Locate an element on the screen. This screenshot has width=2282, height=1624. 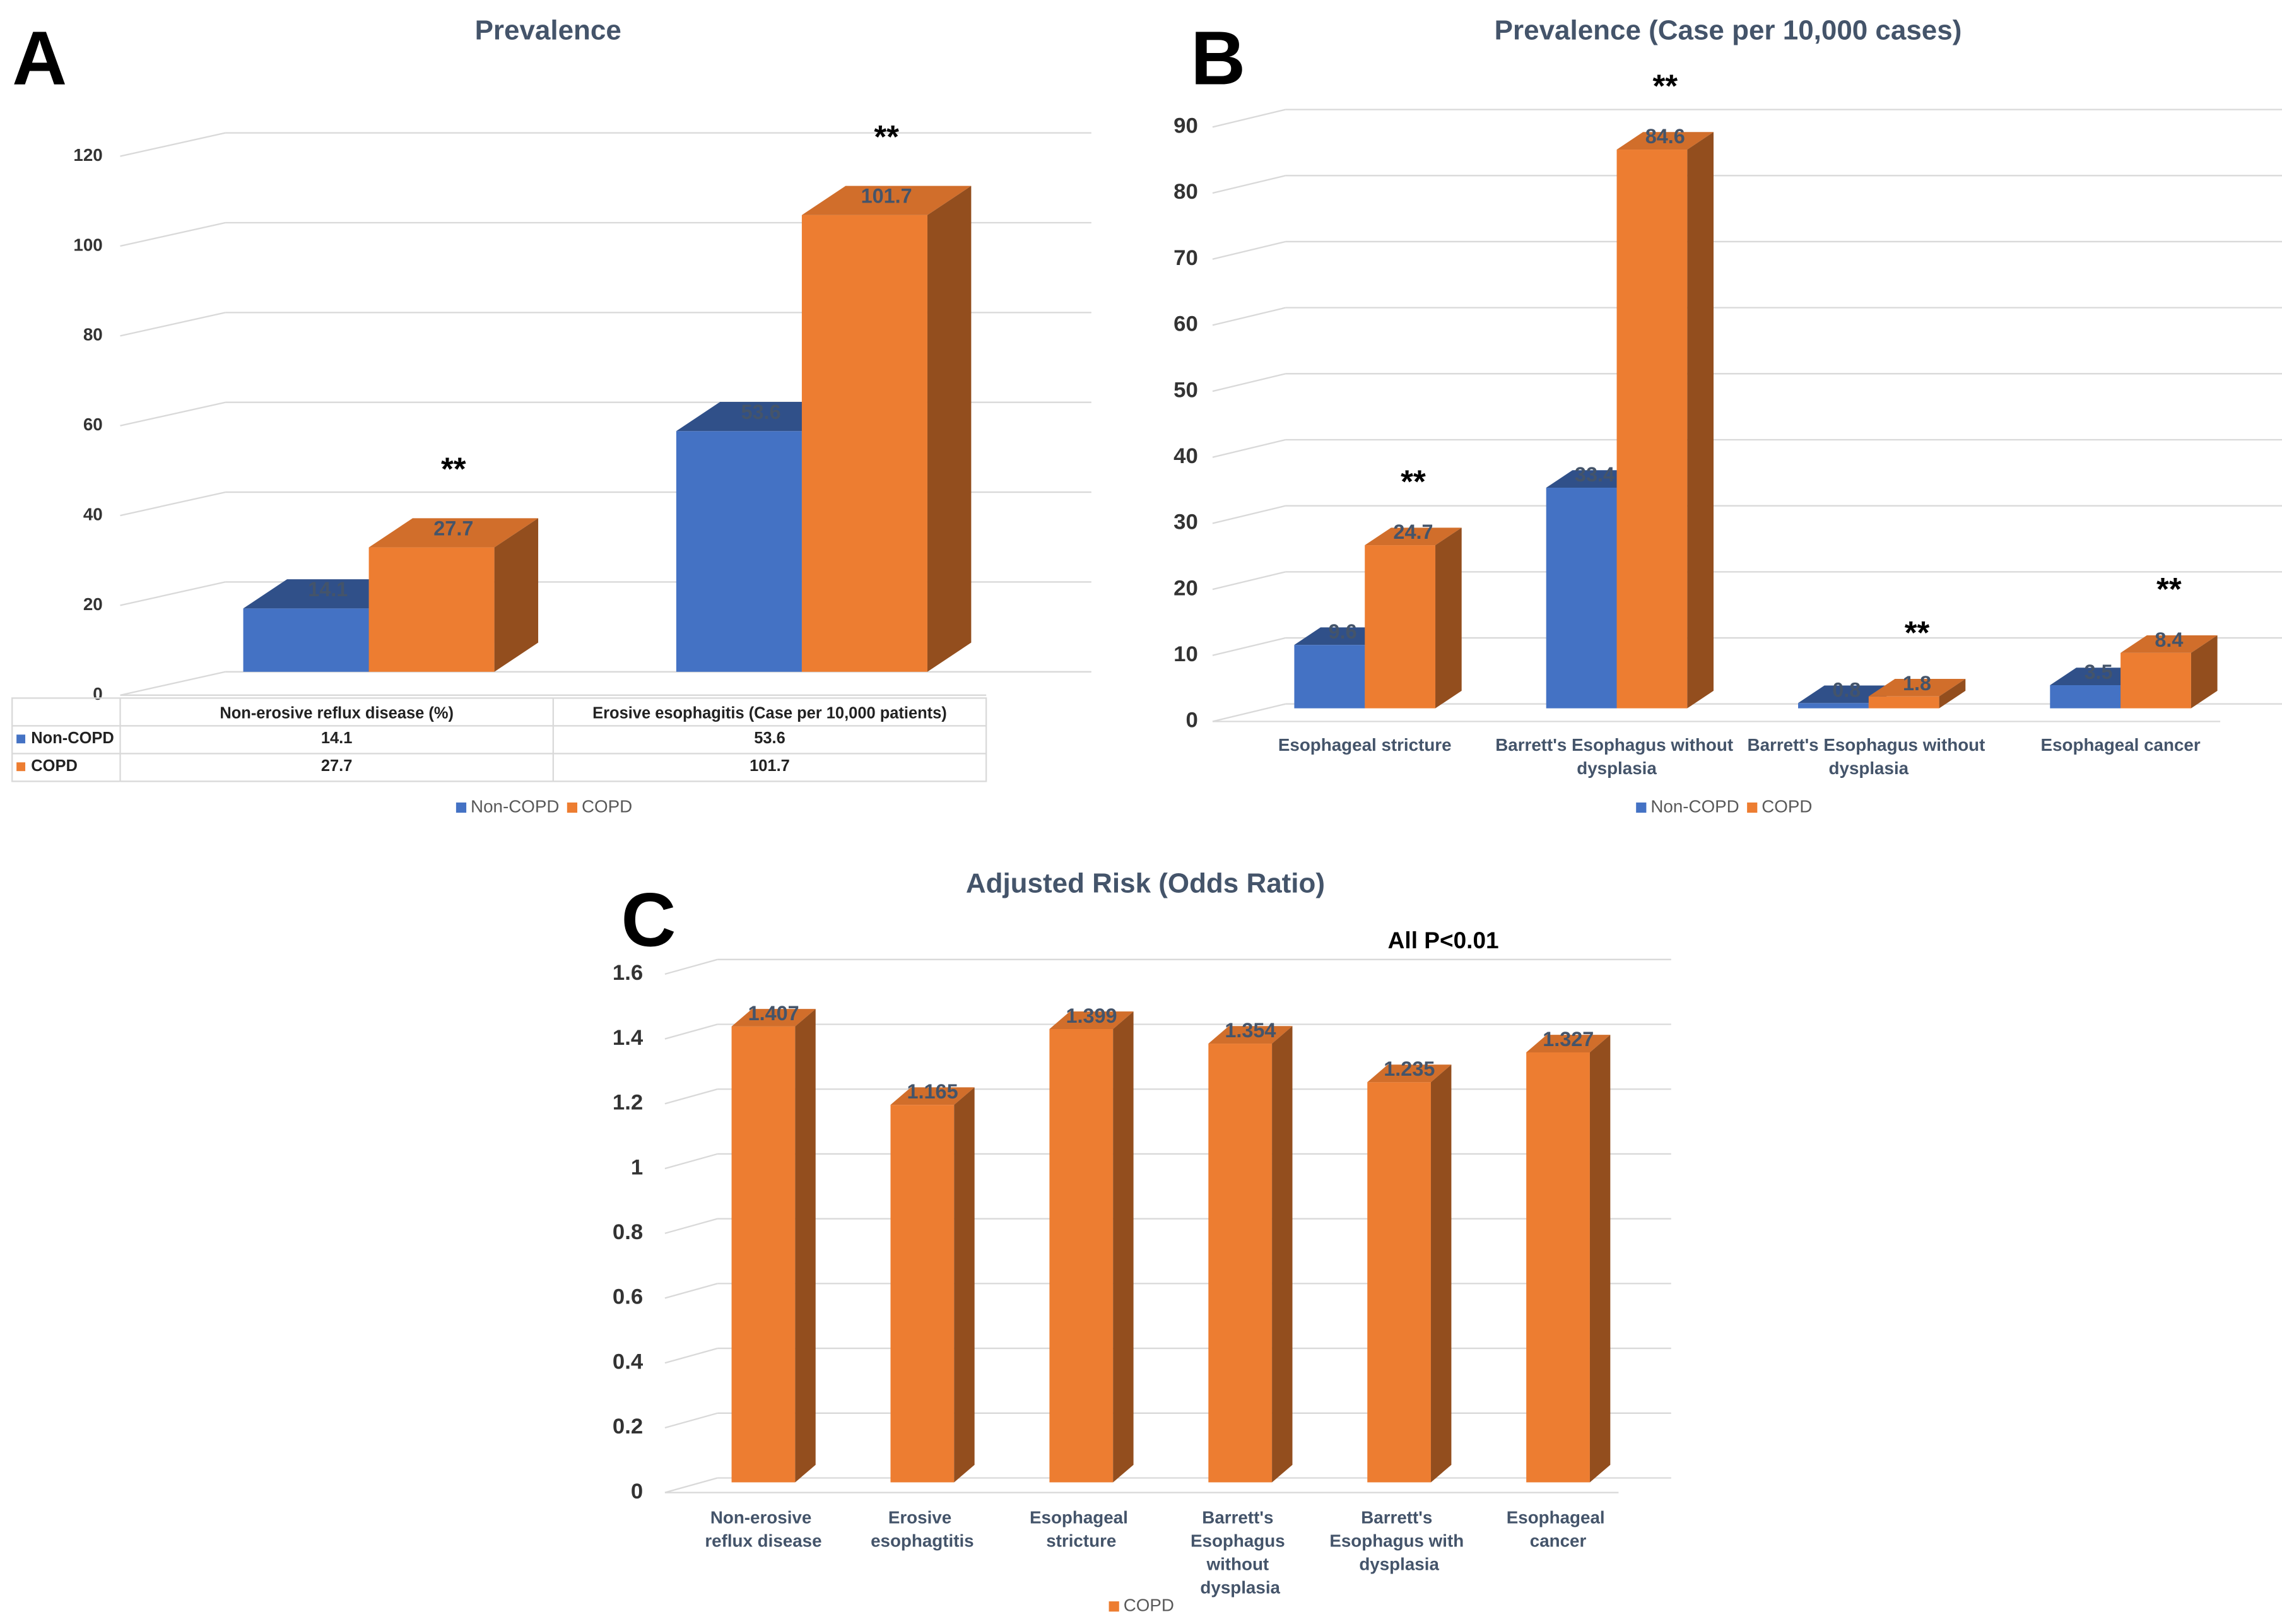
y-tick-label: 100 is located at coordinates (87, 244).